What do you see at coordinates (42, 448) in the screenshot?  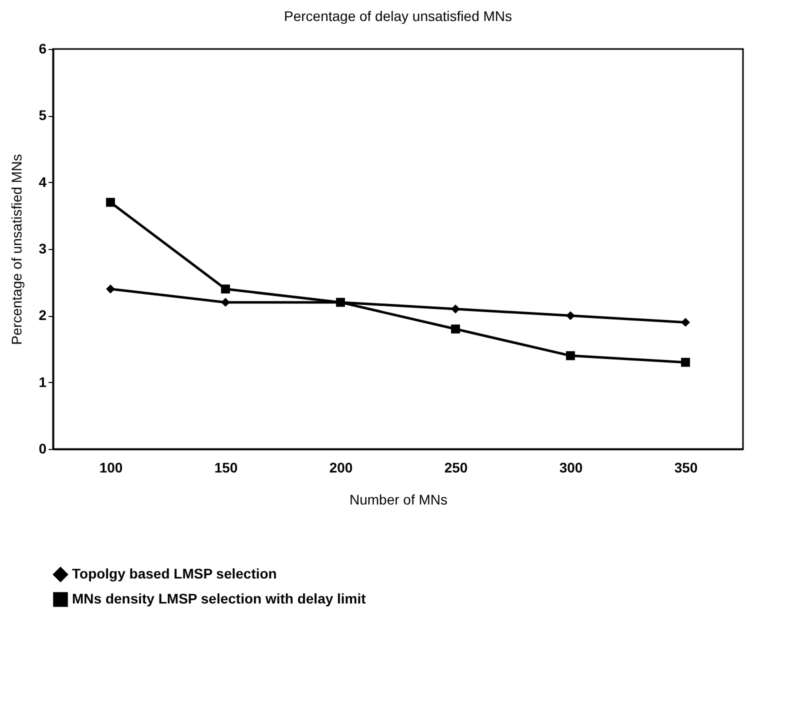 I see `y-tick-label: 0` at bounding box center [42, 448].